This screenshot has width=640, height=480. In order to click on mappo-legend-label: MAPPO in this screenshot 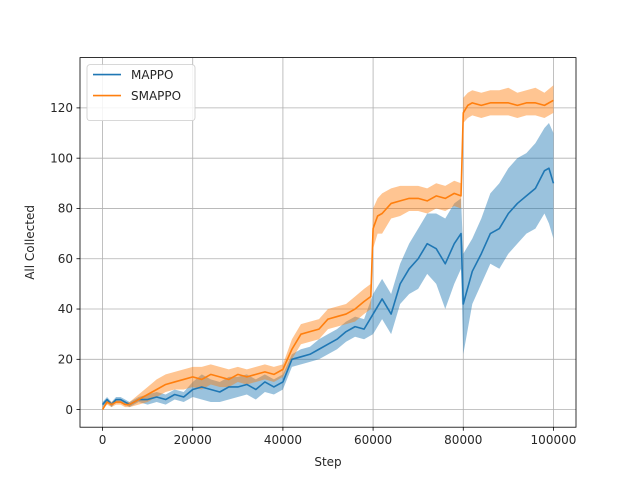, I will do `click(152, 75)`.